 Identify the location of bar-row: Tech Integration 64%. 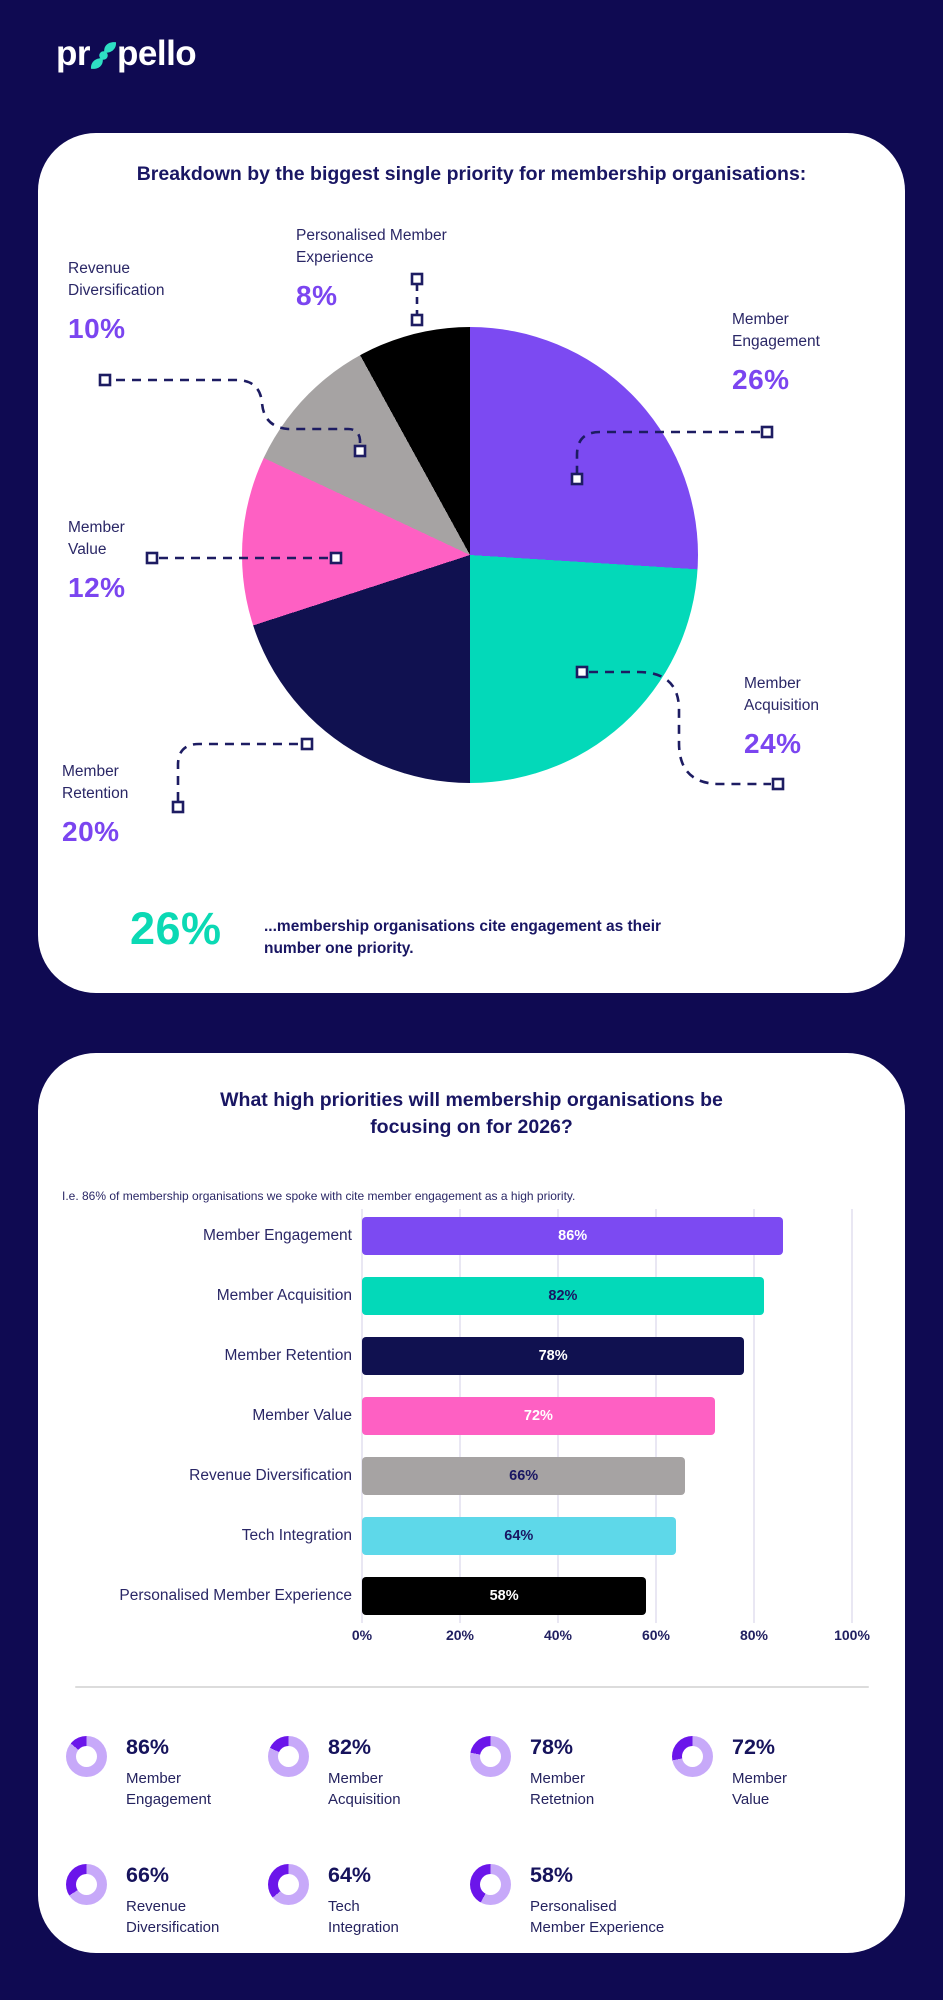
(471, 1536).